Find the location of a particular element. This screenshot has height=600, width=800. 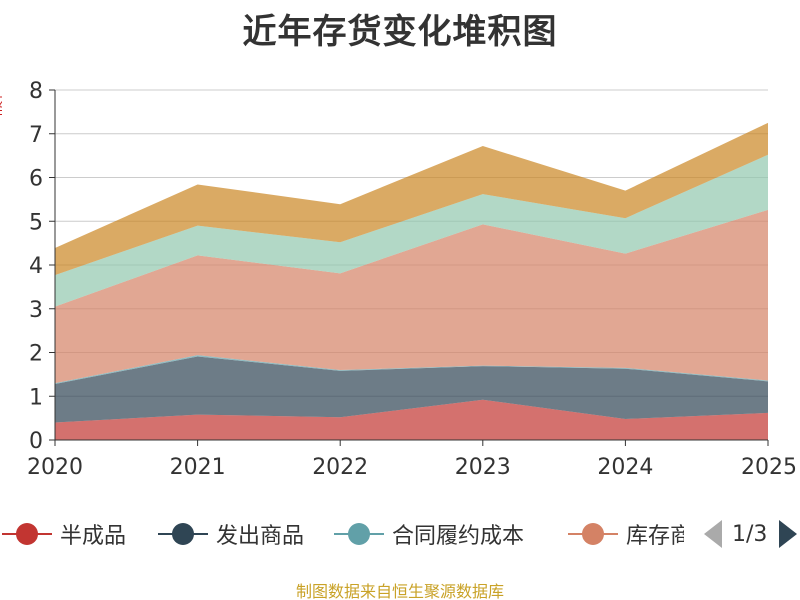

y-tick-label: 3 is located at coordinates (36, 310).